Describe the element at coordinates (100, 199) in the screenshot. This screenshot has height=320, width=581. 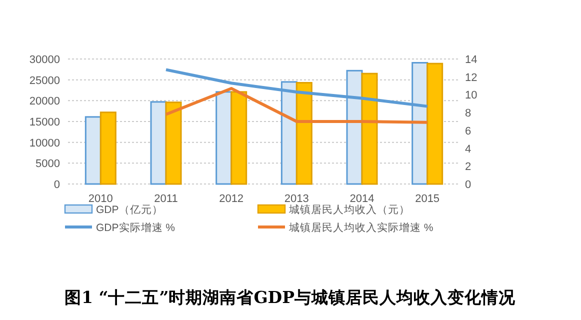
I see `x-tick-label: 2010` at that location.